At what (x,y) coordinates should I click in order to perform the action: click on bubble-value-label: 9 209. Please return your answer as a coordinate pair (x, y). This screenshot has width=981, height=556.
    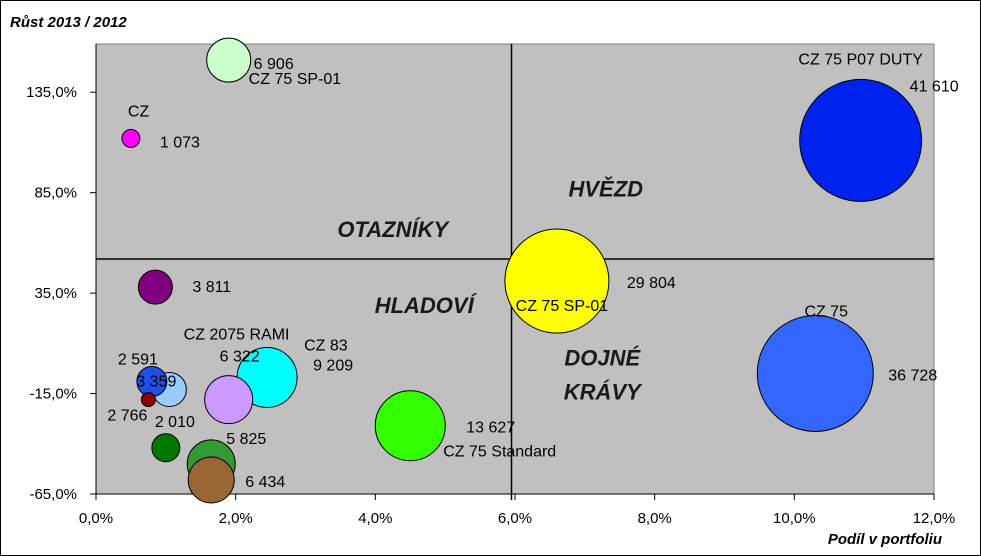
    Looking at the image, I should click on (333, 365).